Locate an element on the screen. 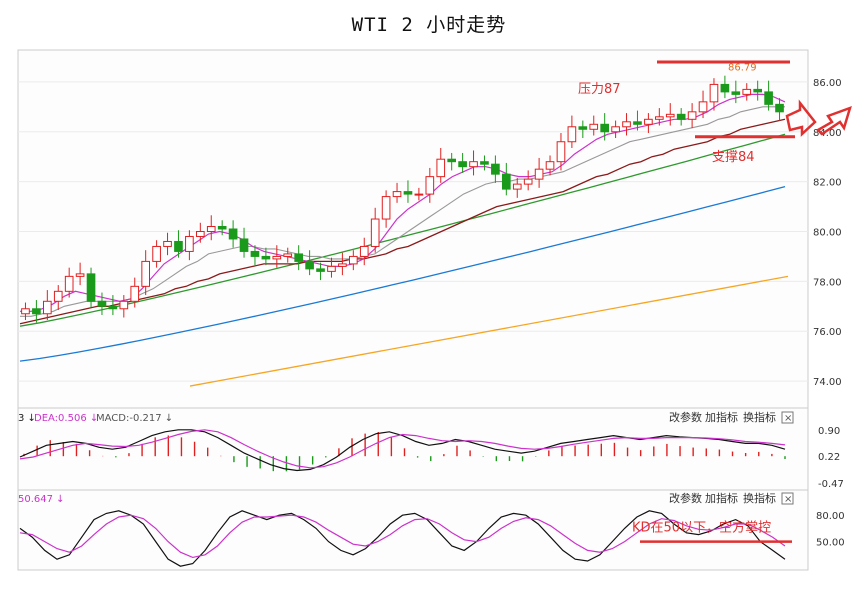 The height and width of the screenshot is (600, 858). y-tick-label: 84.00 is located at coordinates (827, 133).